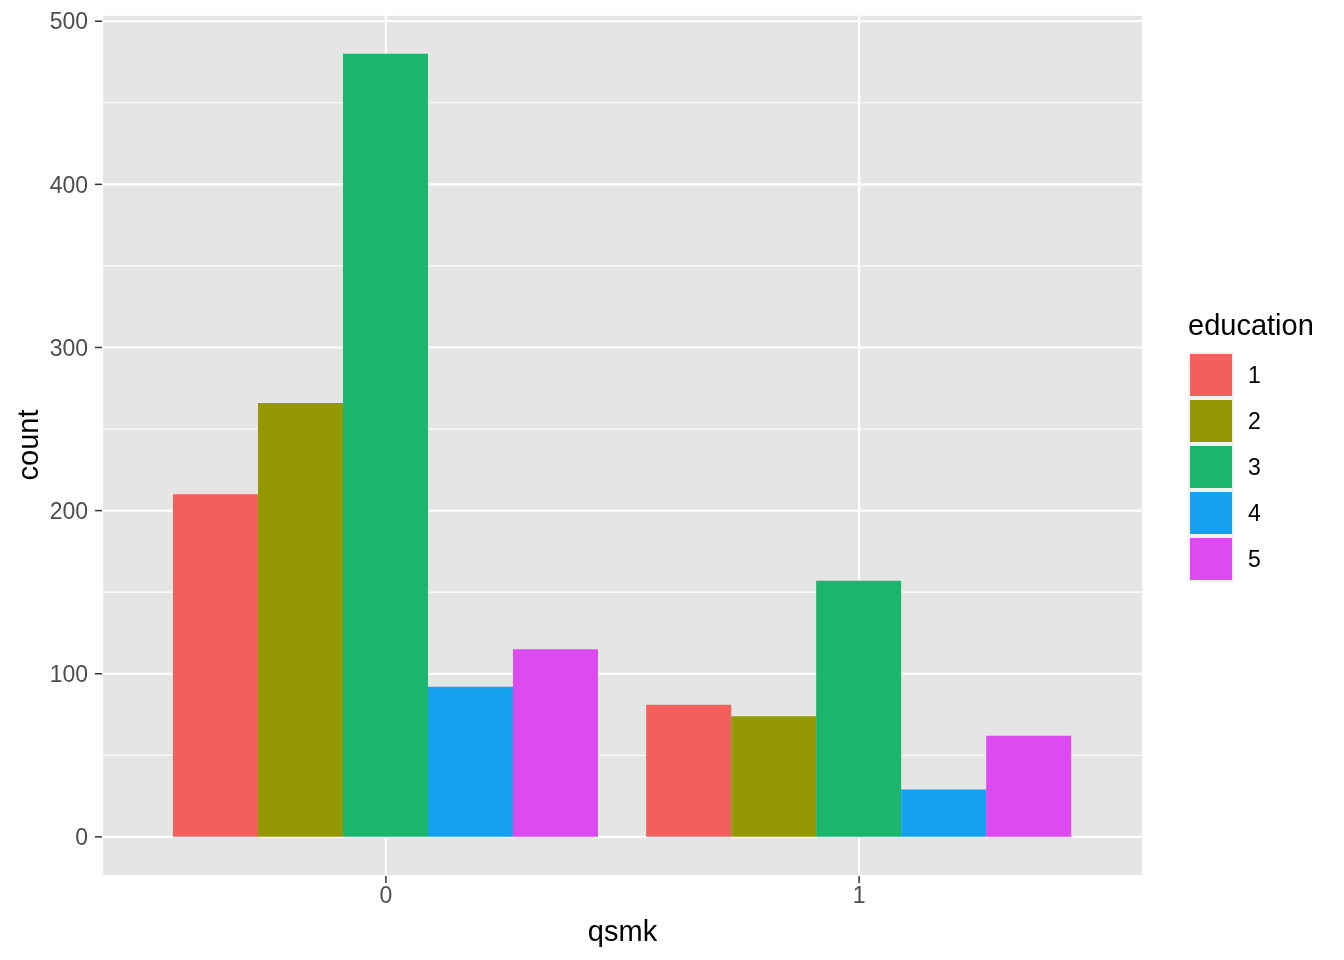 This screenshot has width=1344, height=960. I want to click on legend-label: 2, so click(1254, 421).